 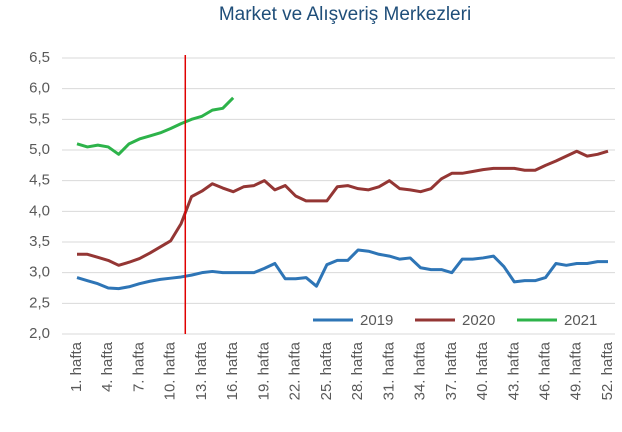 What do you see at coordinates (544, 370) in the screenshot?
I see `x-tick-label: 46. hafta` at bounding box center [544, 370].